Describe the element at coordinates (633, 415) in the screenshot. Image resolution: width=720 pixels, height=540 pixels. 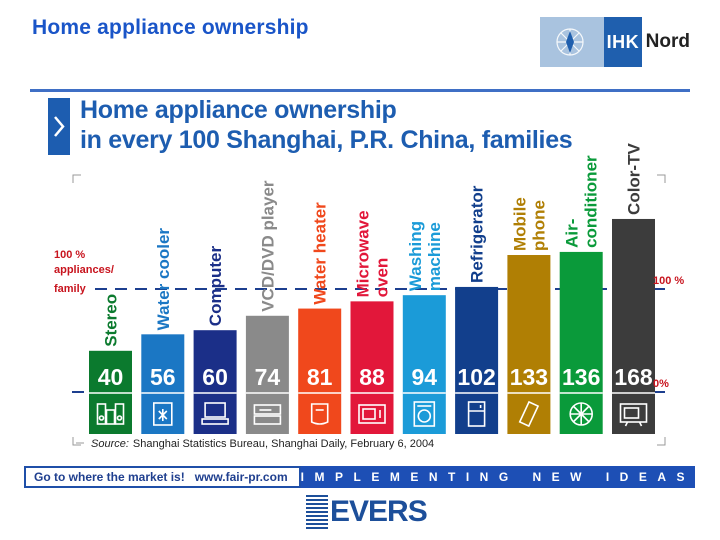
I see `tv-icon` at that location.